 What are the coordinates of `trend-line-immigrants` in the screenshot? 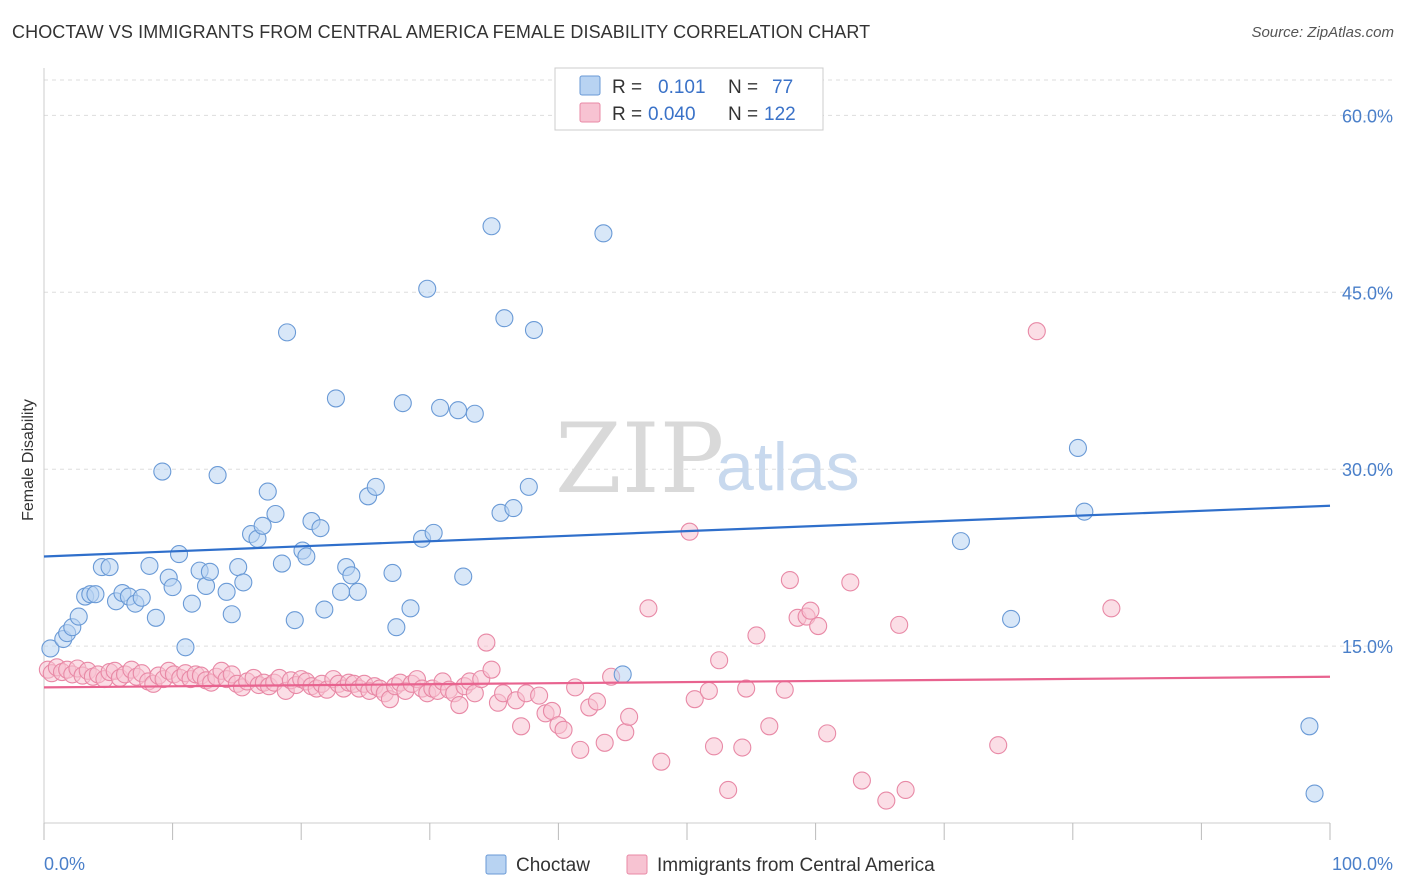 It's located at (687, 682).